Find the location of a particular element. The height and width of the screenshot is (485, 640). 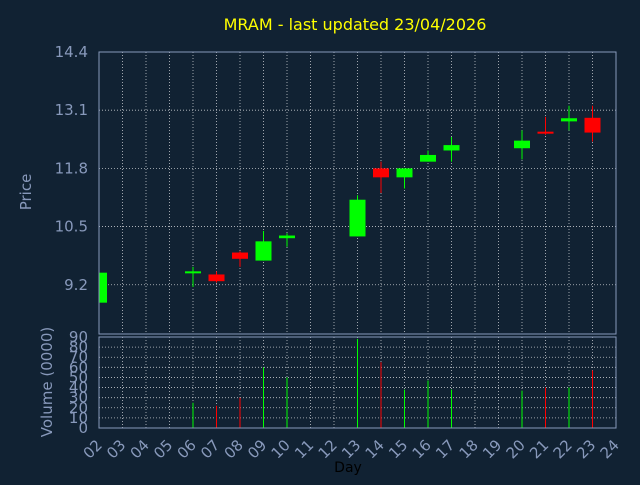

volume-tick-label: 40 is located at coordinates (78, 388).